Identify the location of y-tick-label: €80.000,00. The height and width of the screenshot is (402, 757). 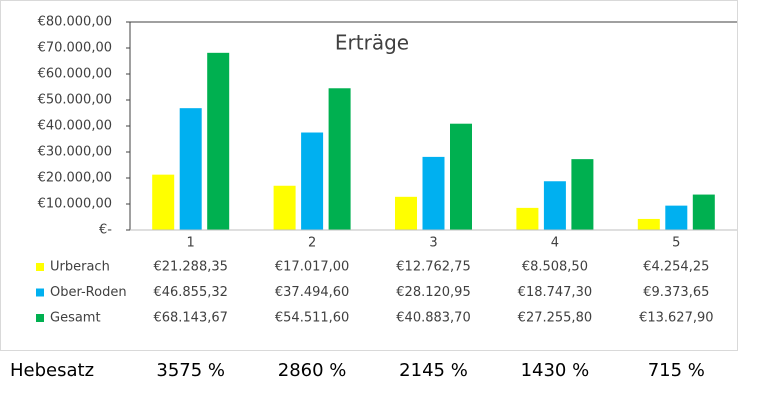
(75, 22).